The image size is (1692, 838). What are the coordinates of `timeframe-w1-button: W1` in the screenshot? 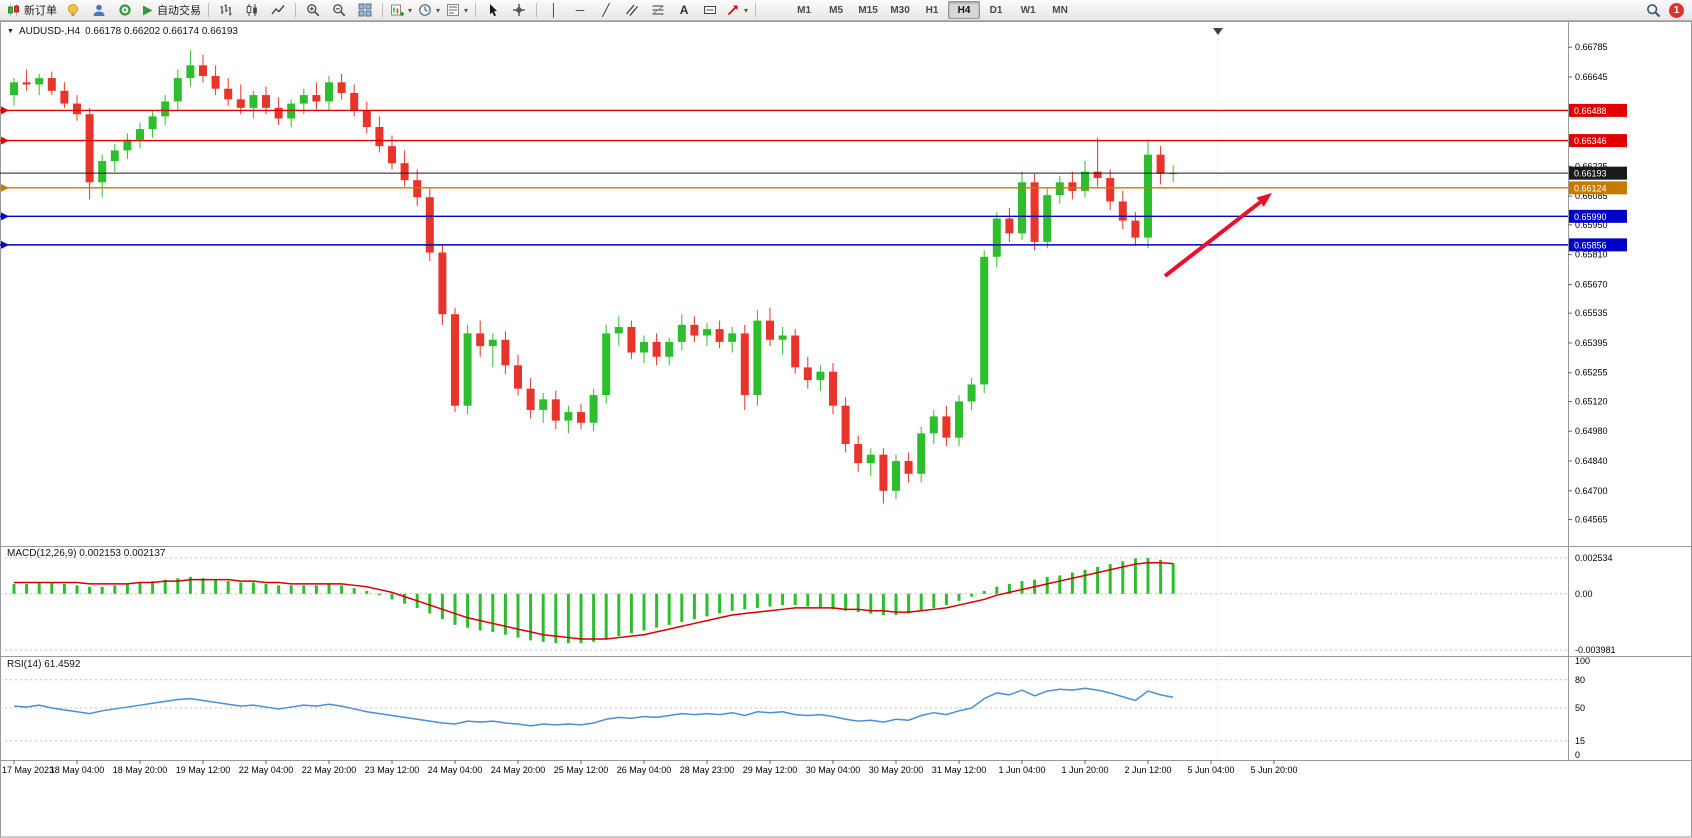 It's located at (1028, 10).